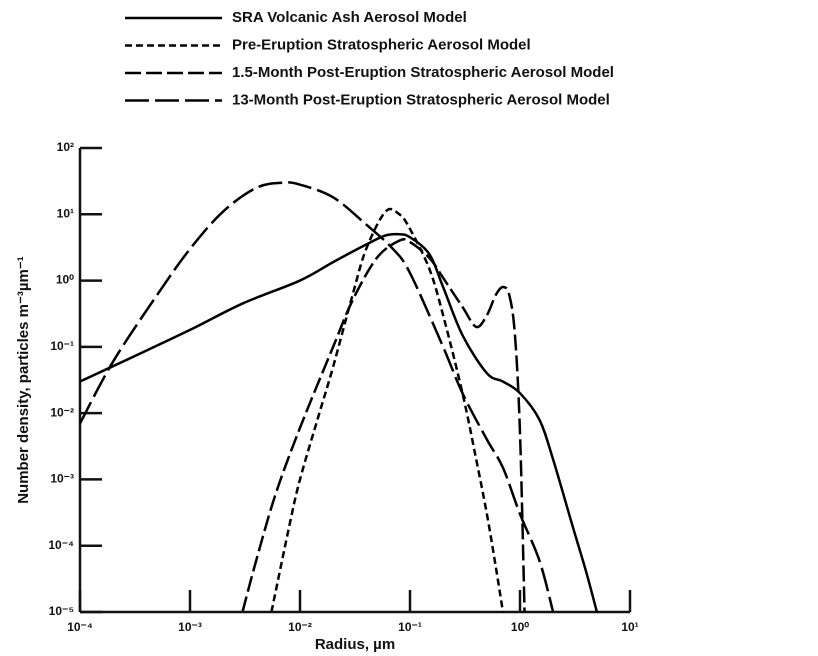 The width and height of the screenshot is (818, 656). What do you see at coordinates (61, 611) in the screenshot?
I see `y-tick-label: 10⁻⁵` at bounding box center [61, 611].